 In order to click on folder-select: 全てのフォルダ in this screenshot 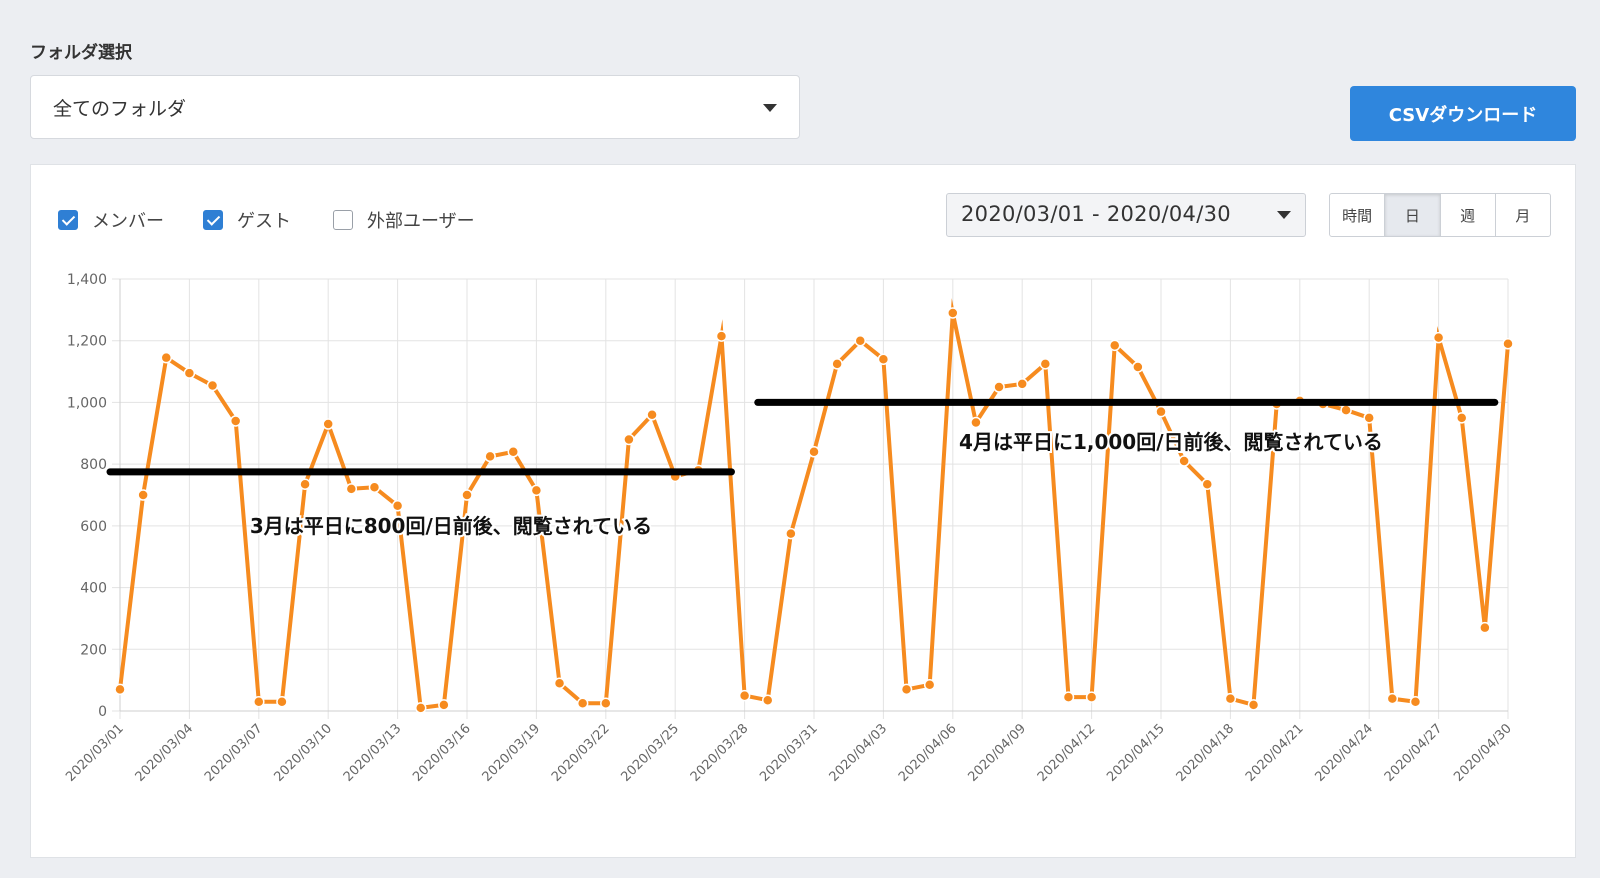, I will do `click(415, 107)`.